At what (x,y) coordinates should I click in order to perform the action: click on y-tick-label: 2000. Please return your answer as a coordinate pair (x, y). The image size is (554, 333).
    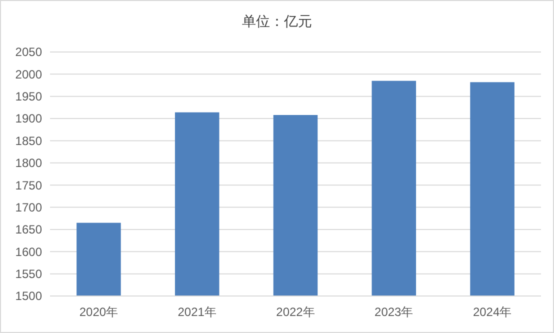
    Looking at the image, I should click on (28, 74).